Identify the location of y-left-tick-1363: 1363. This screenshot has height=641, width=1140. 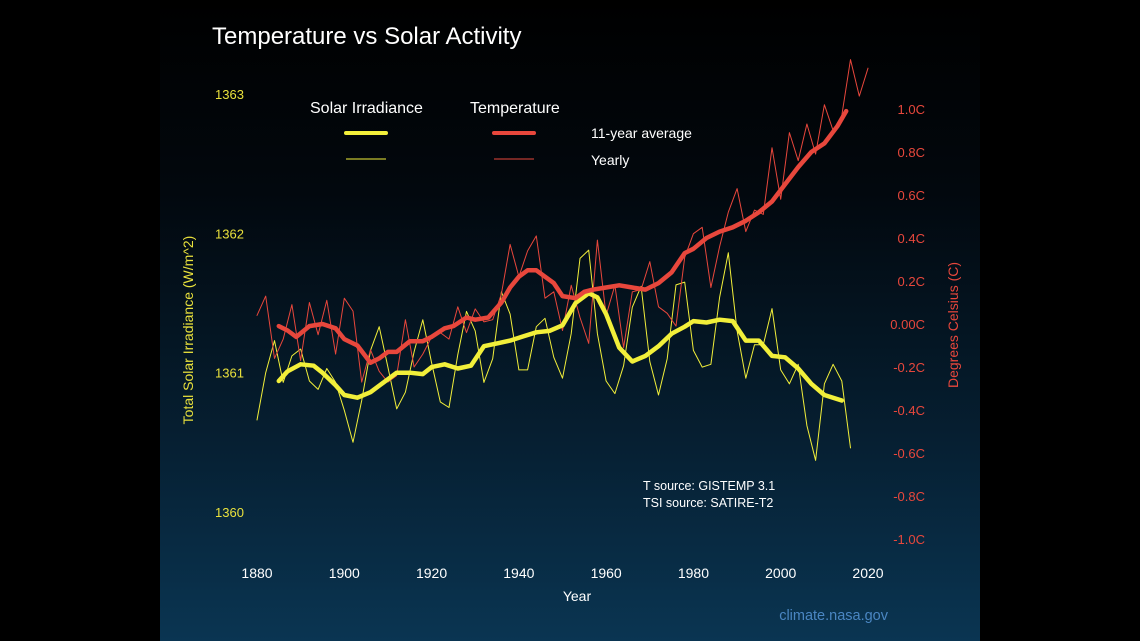
(229, 94).